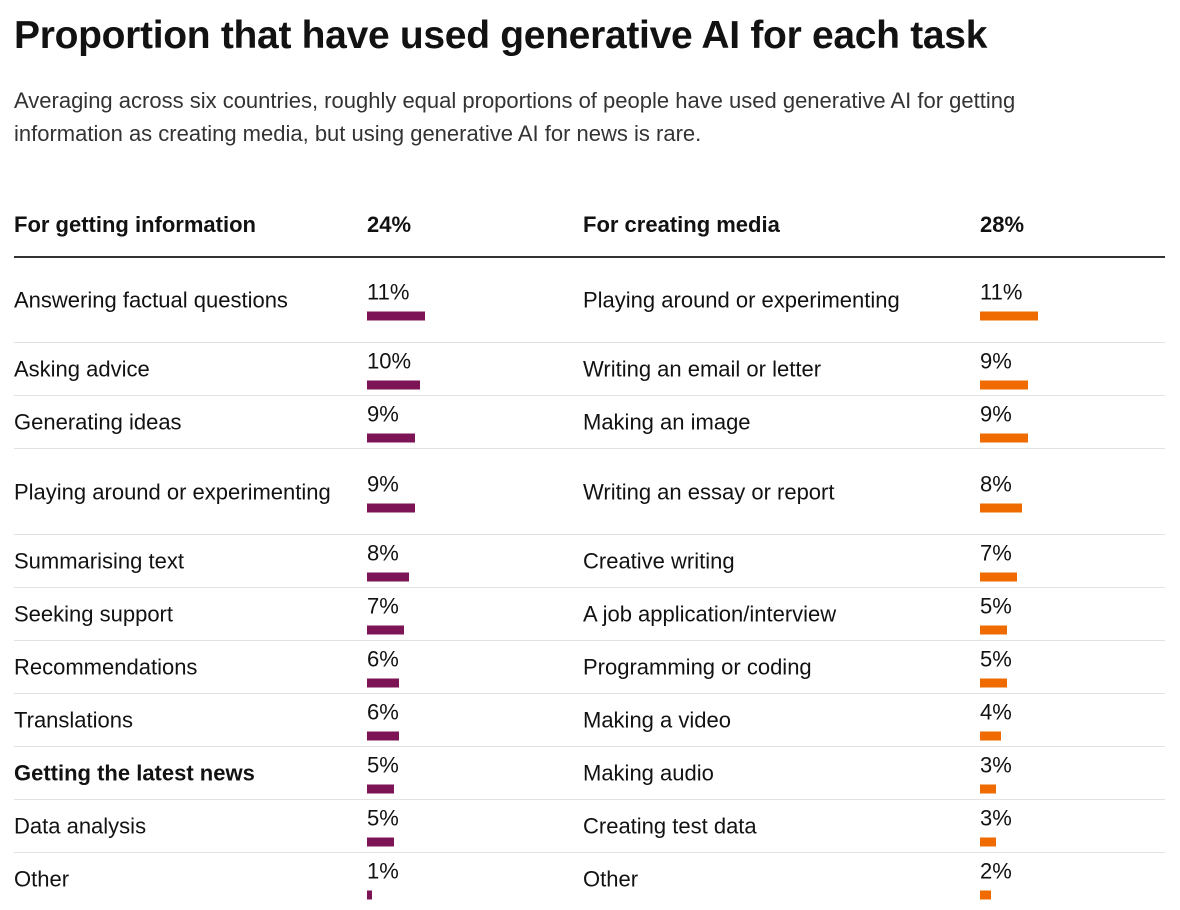  What do you see at coordinates (134, 773) in the screenshot?
I see `information-category-label: Getting the latest news` at bounding box center [134, 773].